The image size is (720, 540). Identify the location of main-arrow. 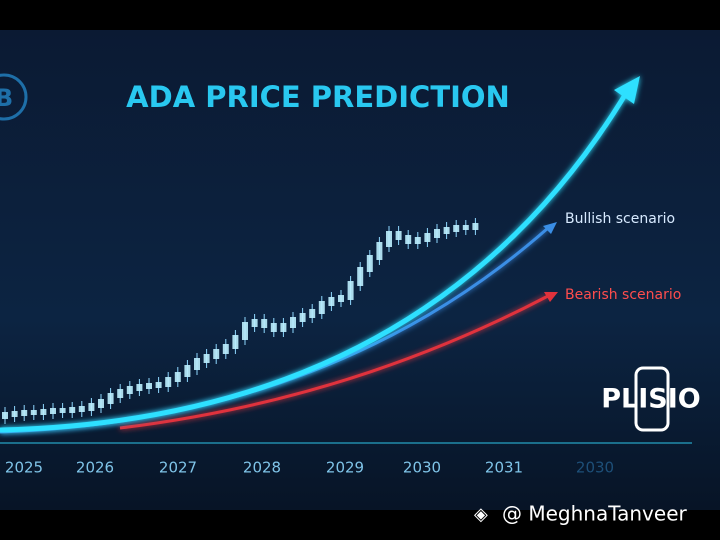
(627, 90).